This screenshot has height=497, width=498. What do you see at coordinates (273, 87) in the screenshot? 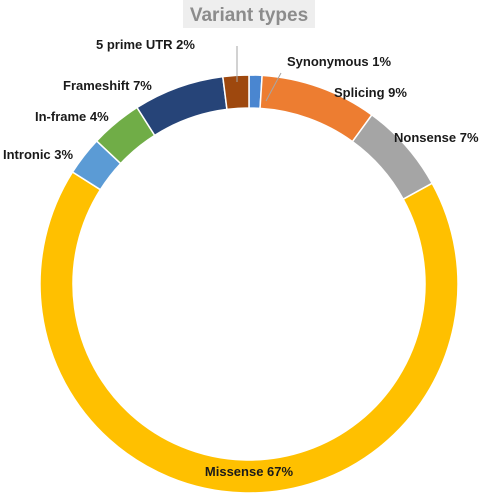
I see `leader-synonymous` at bounding box center [273, 87].